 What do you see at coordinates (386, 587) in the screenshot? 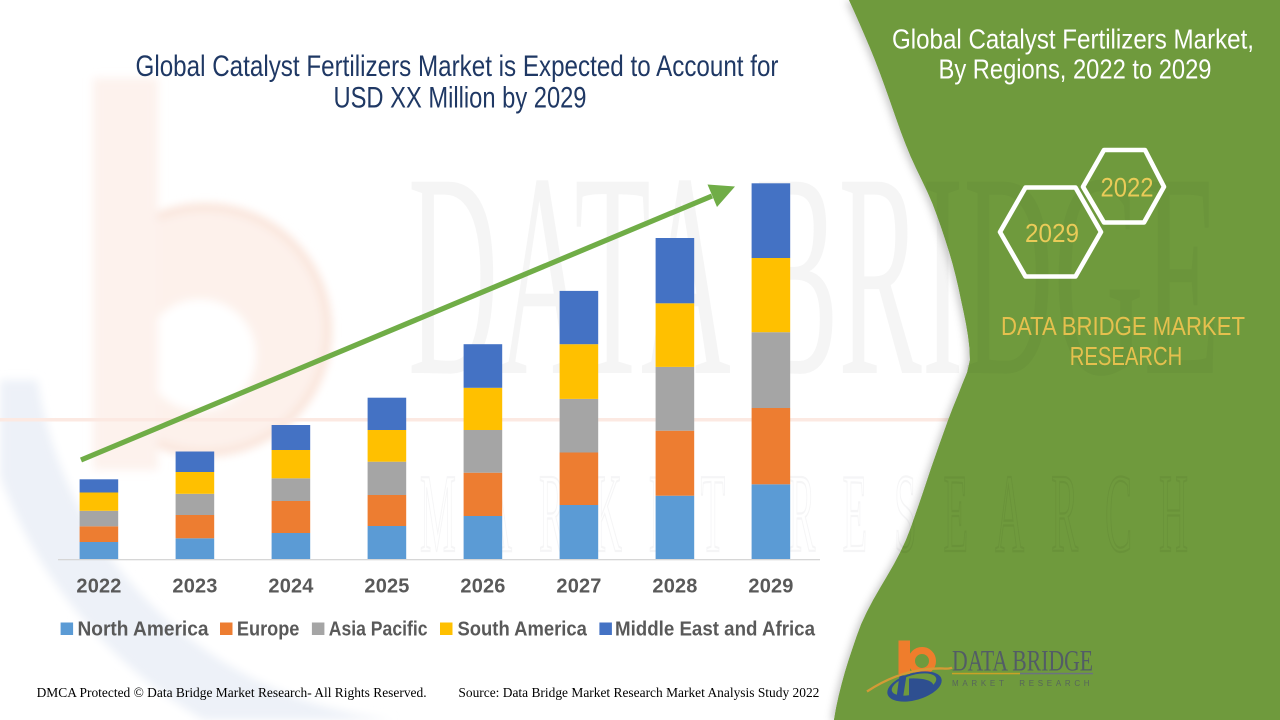
I see `svg-text: 2025` at bounding box center [386, 587].